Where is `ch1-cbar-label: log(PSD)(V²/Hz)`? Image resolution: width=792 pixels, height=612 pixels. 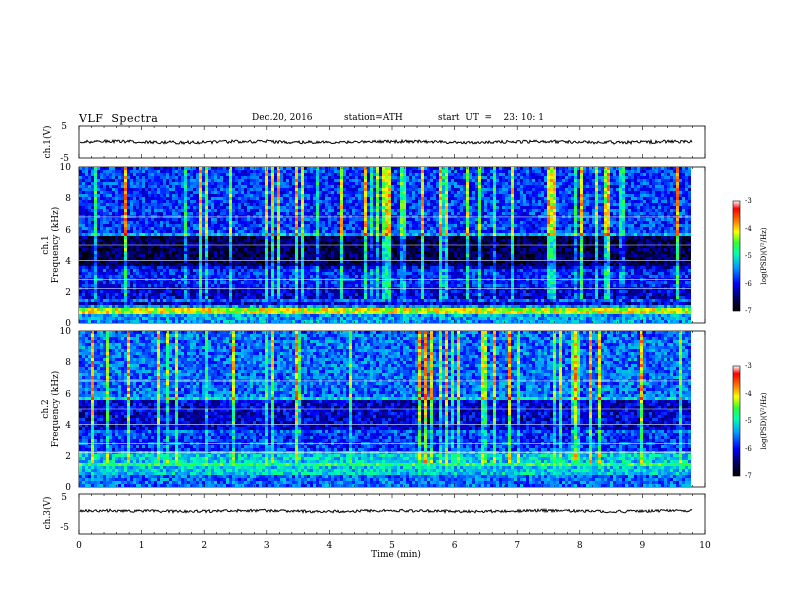
ch1-cbar-label: log(PSD)(V²/Hz) is located at coordinates (764, 255).